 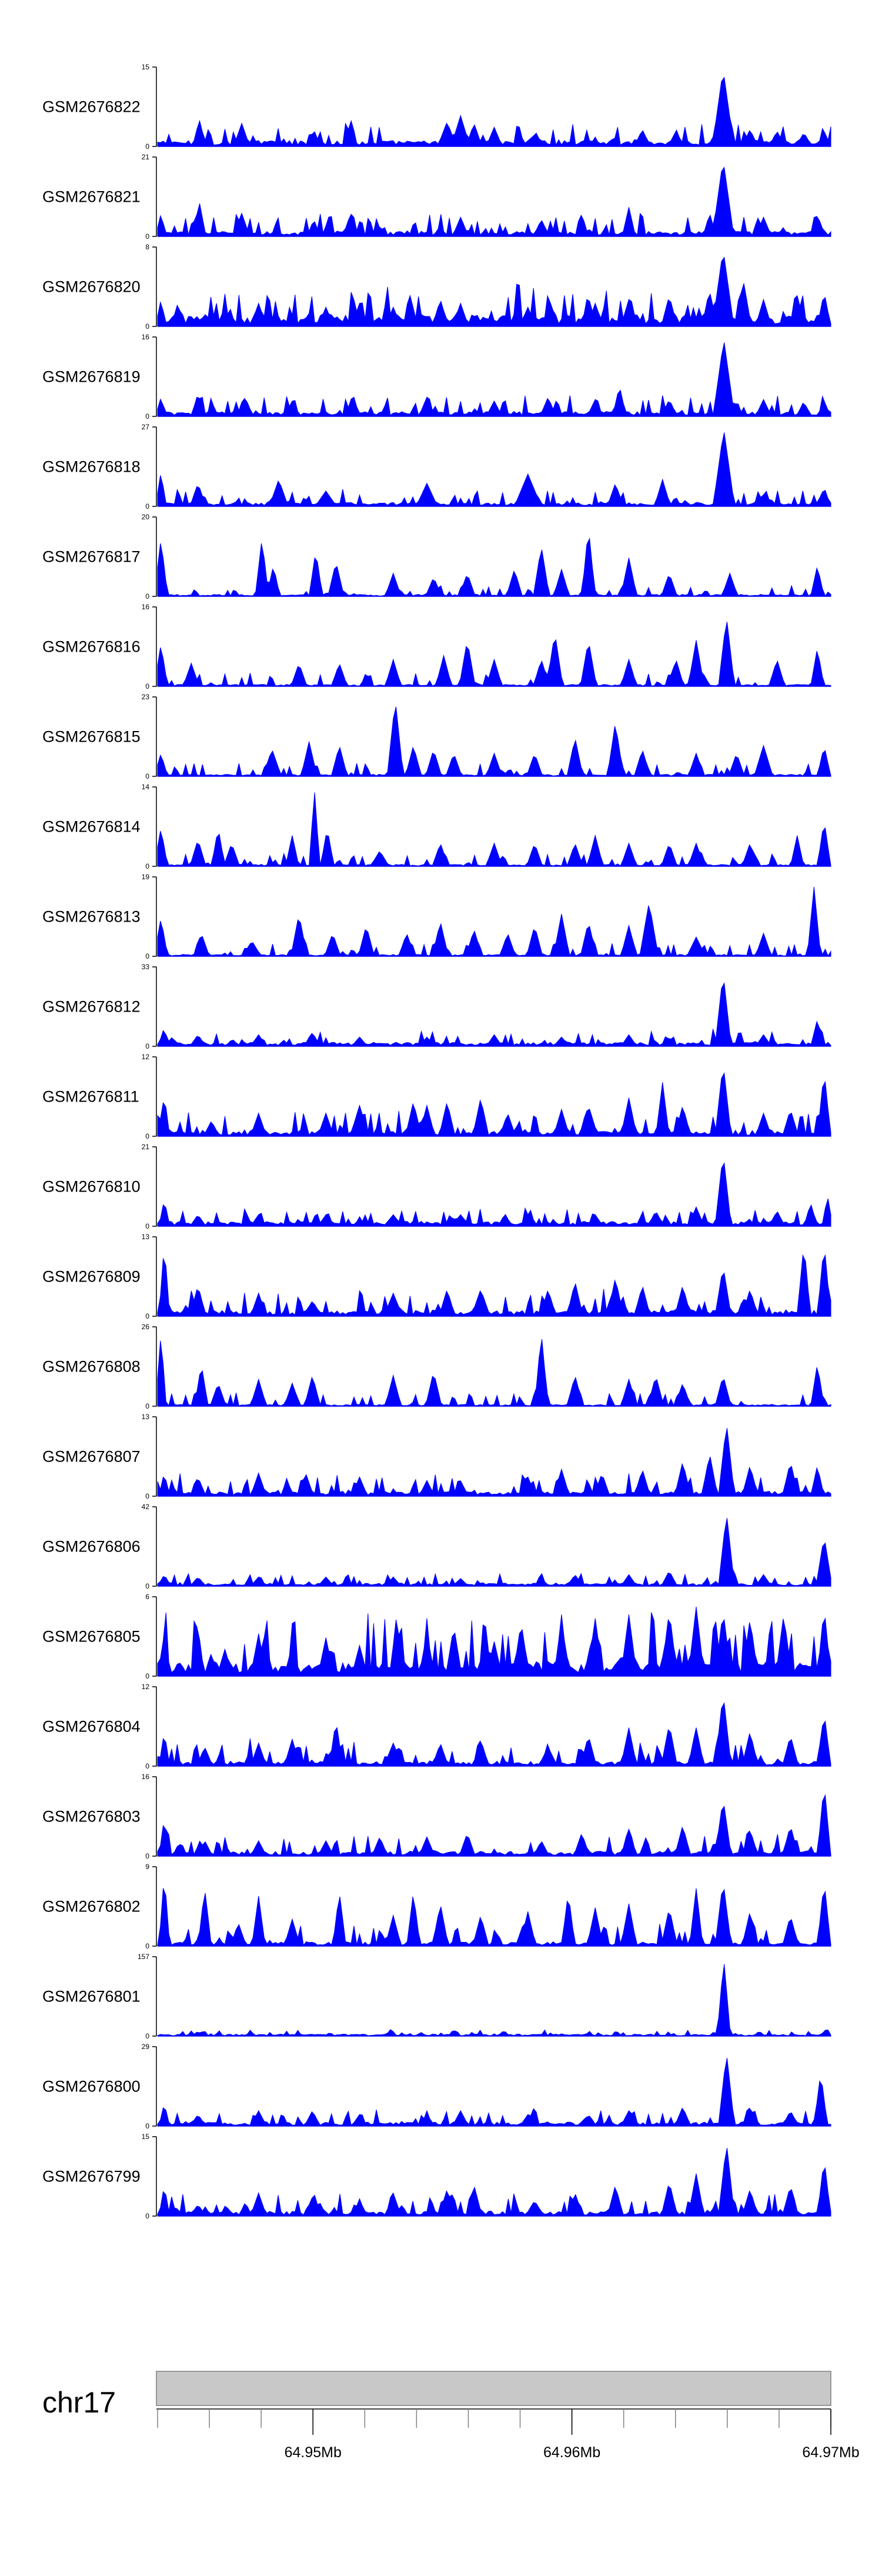 I want to click on track-label: GSM2676802, so click(x=91, y=1907).